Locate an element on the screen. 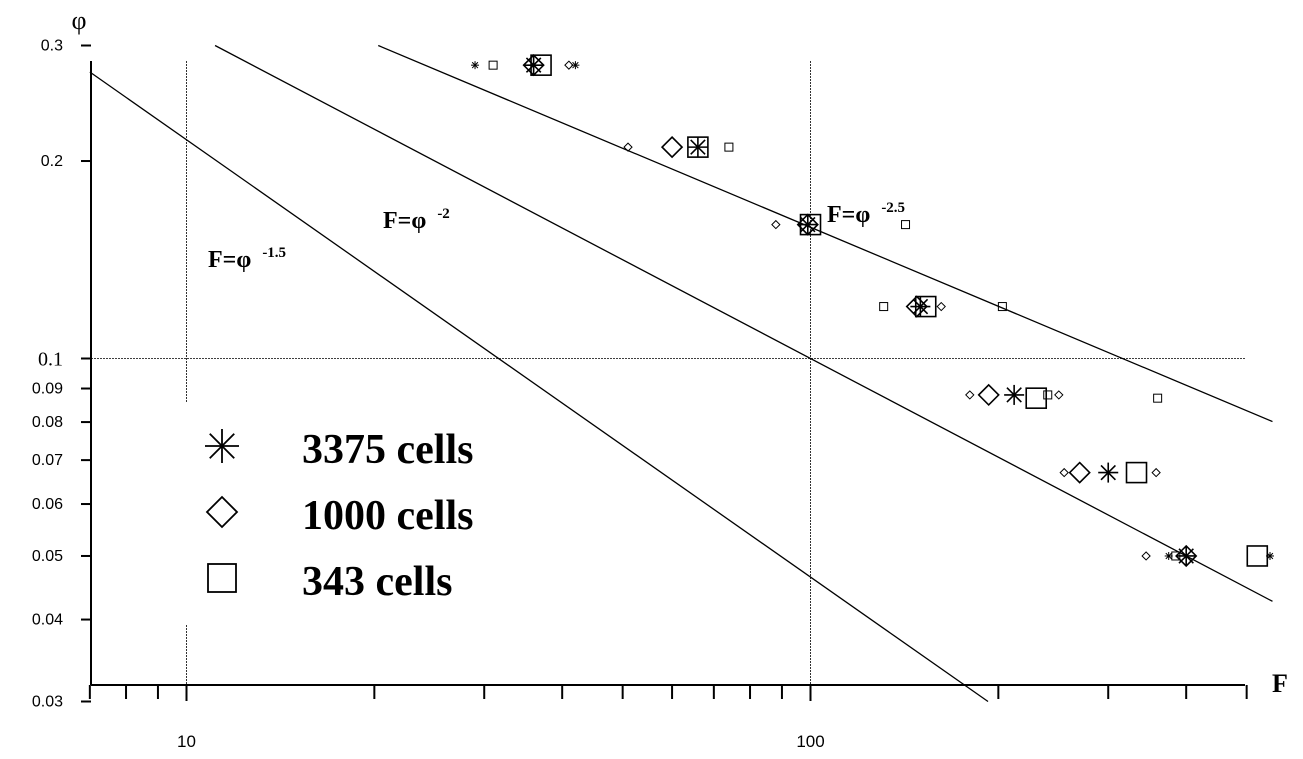  y-tick-label: 0.03 is located at coordinates (47, 702).